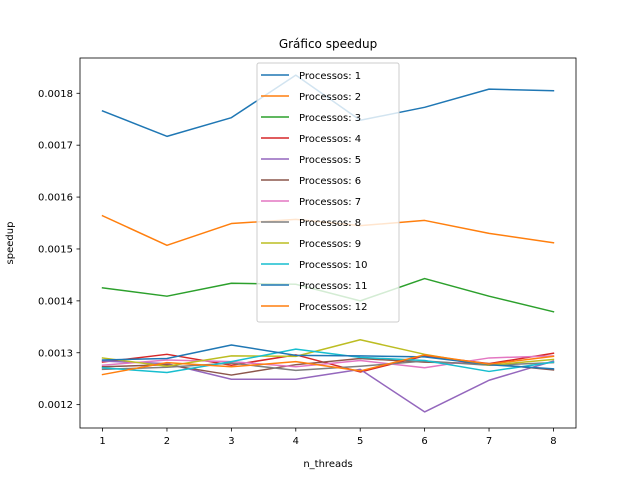 This screenshot has height=480, width=640. Describe the element at coordinates (10, 243) in the screenshot. I see `y-axis-label: speedup` at that location.